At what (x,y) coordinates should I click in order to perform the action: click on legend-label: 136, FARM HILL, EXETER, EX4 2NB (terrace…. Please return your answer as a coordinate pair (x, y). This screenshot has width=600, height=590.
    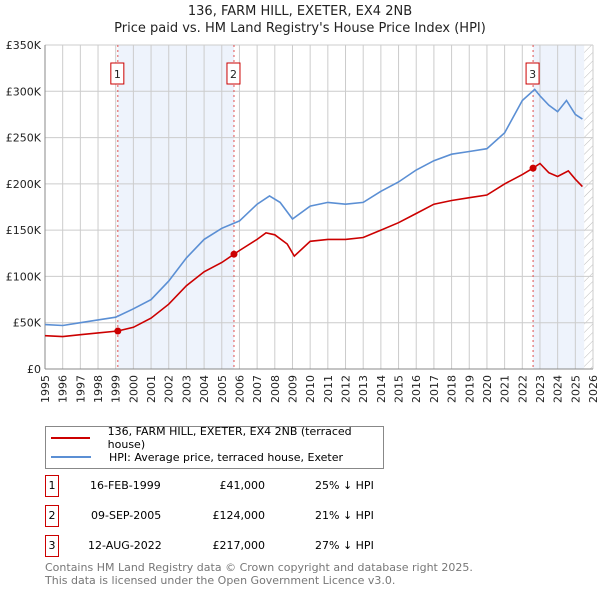
    Looking at the image, I should click on (229, 438).